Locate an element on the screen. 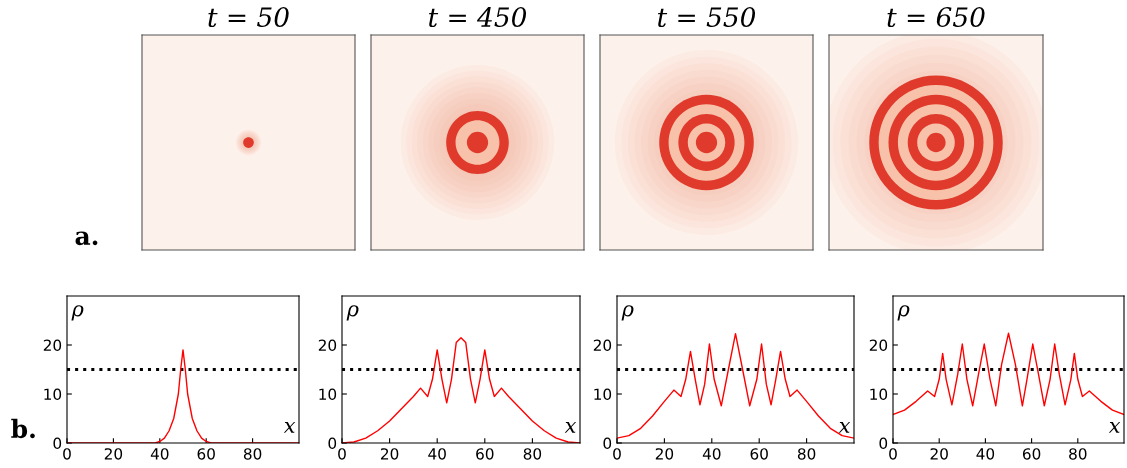 The width and height of the screenshot is (1127, 468). text: t = 550 is located at coordinates (707, 17).